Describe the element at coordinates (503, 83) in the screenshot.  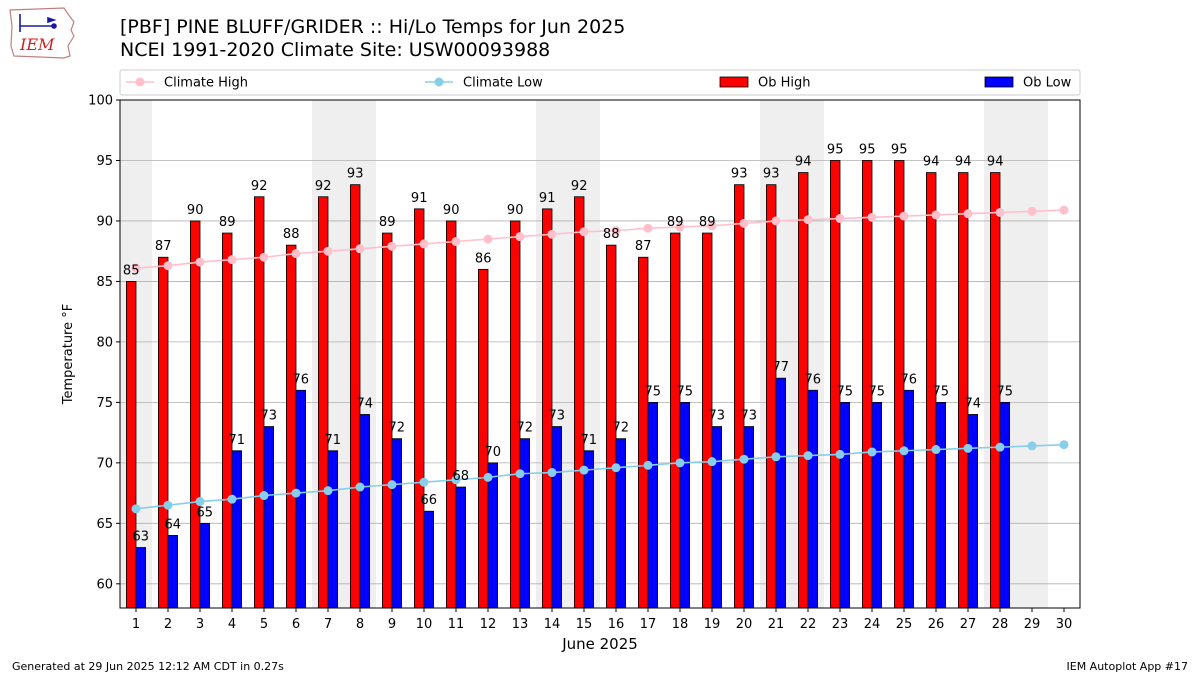
I see `climate-low-legend-label: Climate Low` at that location.